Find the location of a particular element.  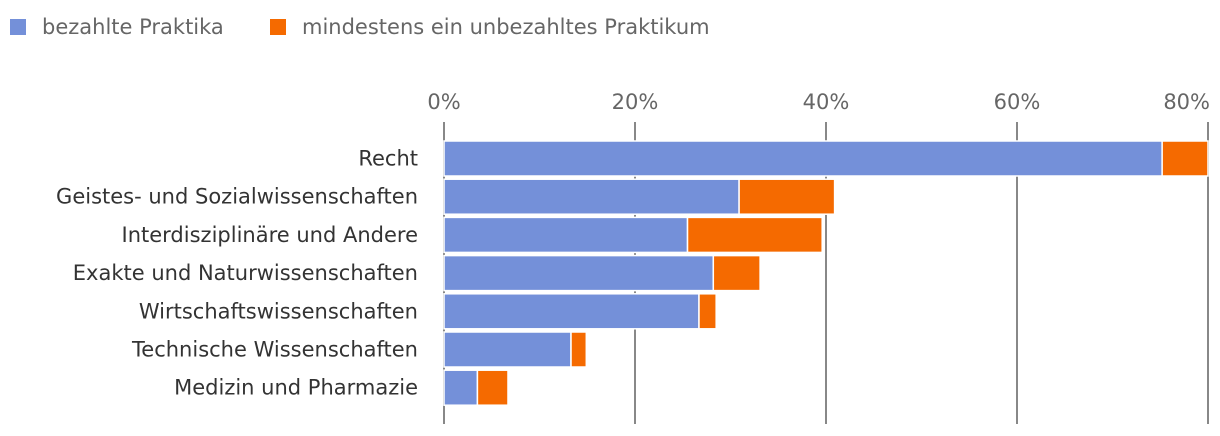

x-tick-label-0: 0% is located at coordinates (443, 102).